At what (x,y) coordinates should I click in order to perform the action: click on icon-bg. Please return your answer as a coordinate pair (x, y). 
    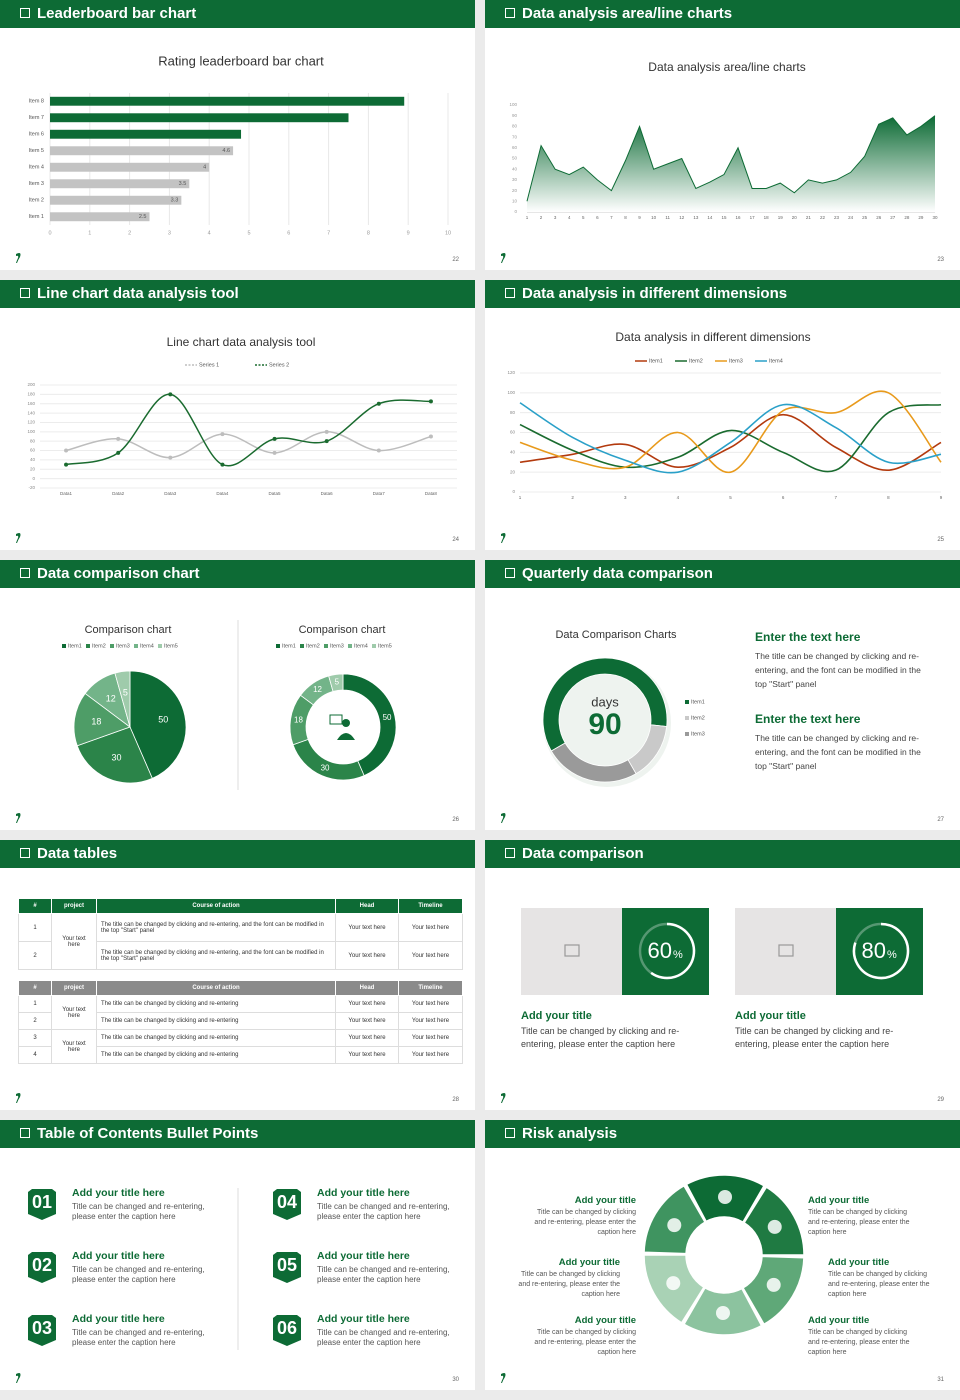
    Looking at the image, I should click on (343, 727).